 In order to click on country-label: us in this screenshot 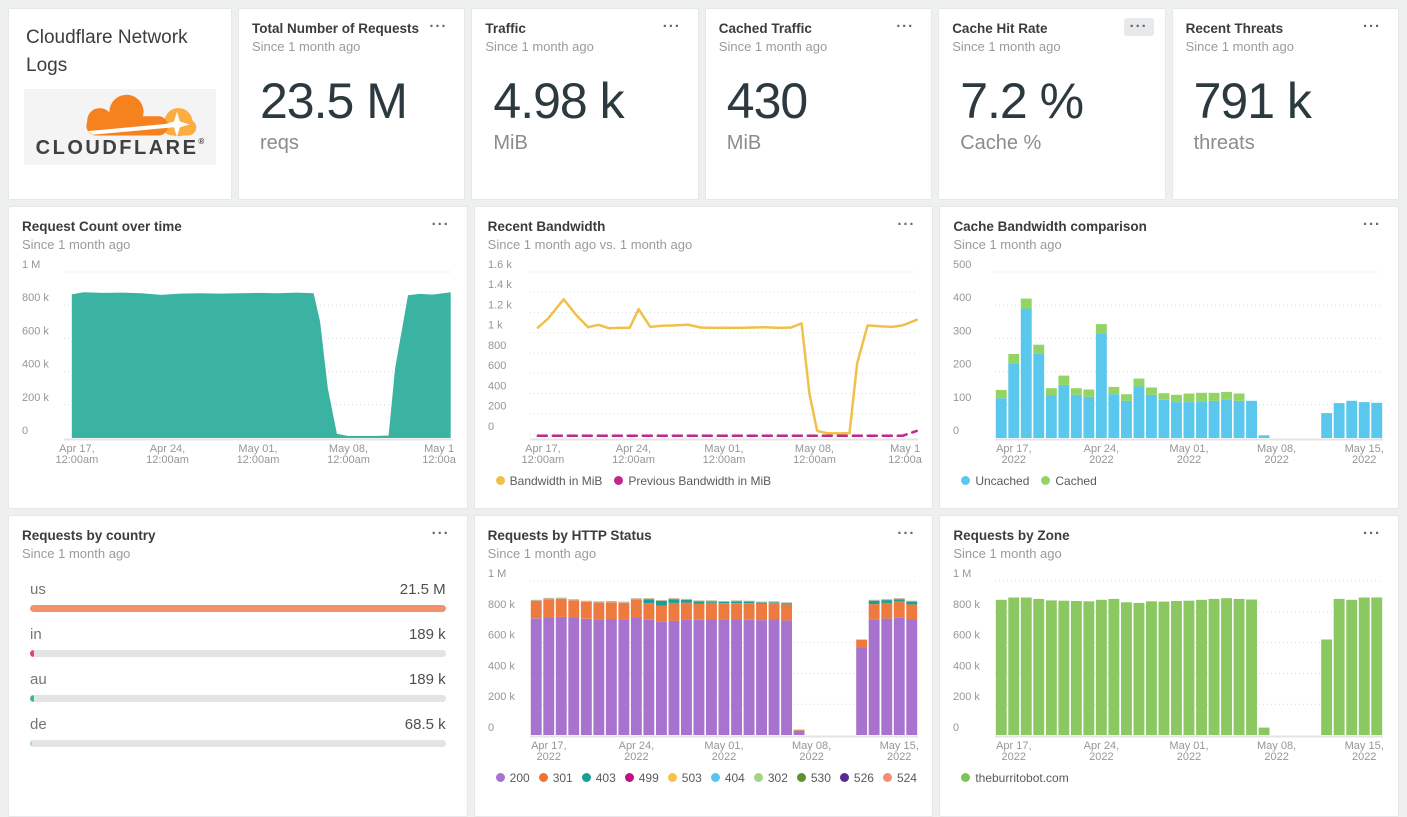, I will do `click(38, 589)`.